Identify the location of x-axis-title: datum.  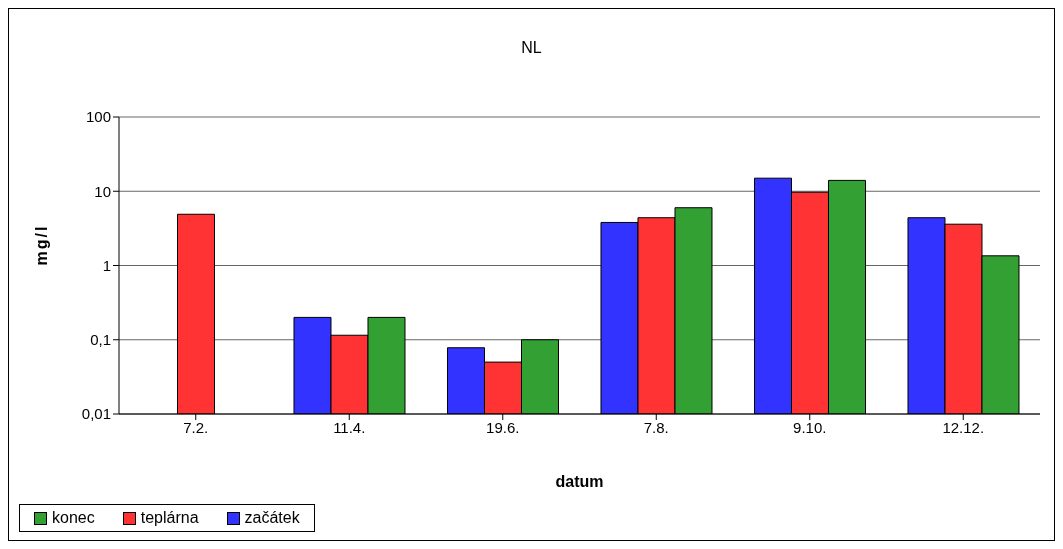
(579, 482).